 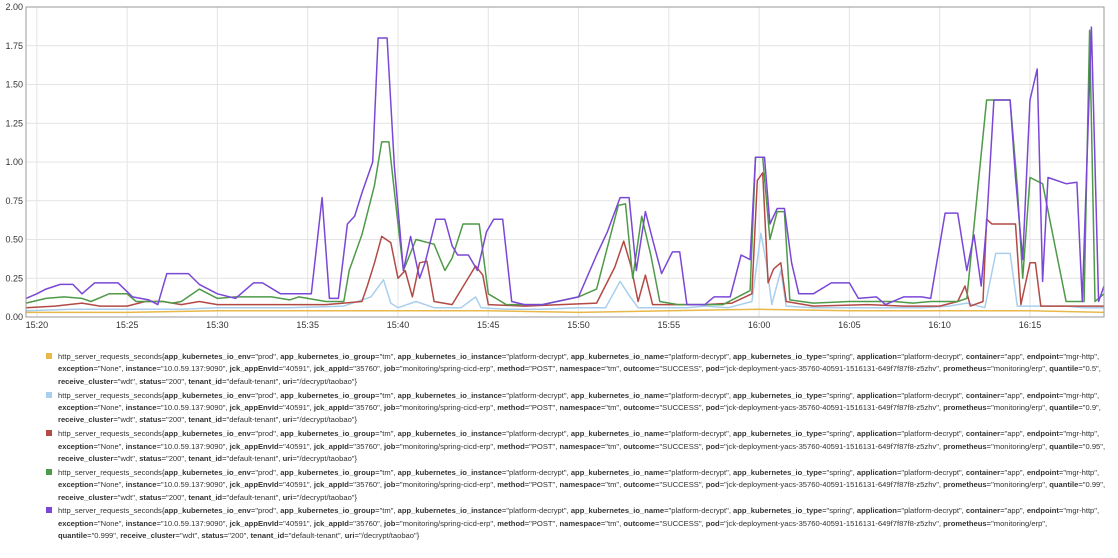 What do you see at coordinates (14, 123) in the screenshot?
I see `y-tick-label: 1.25` at bounding box center [14, 123].